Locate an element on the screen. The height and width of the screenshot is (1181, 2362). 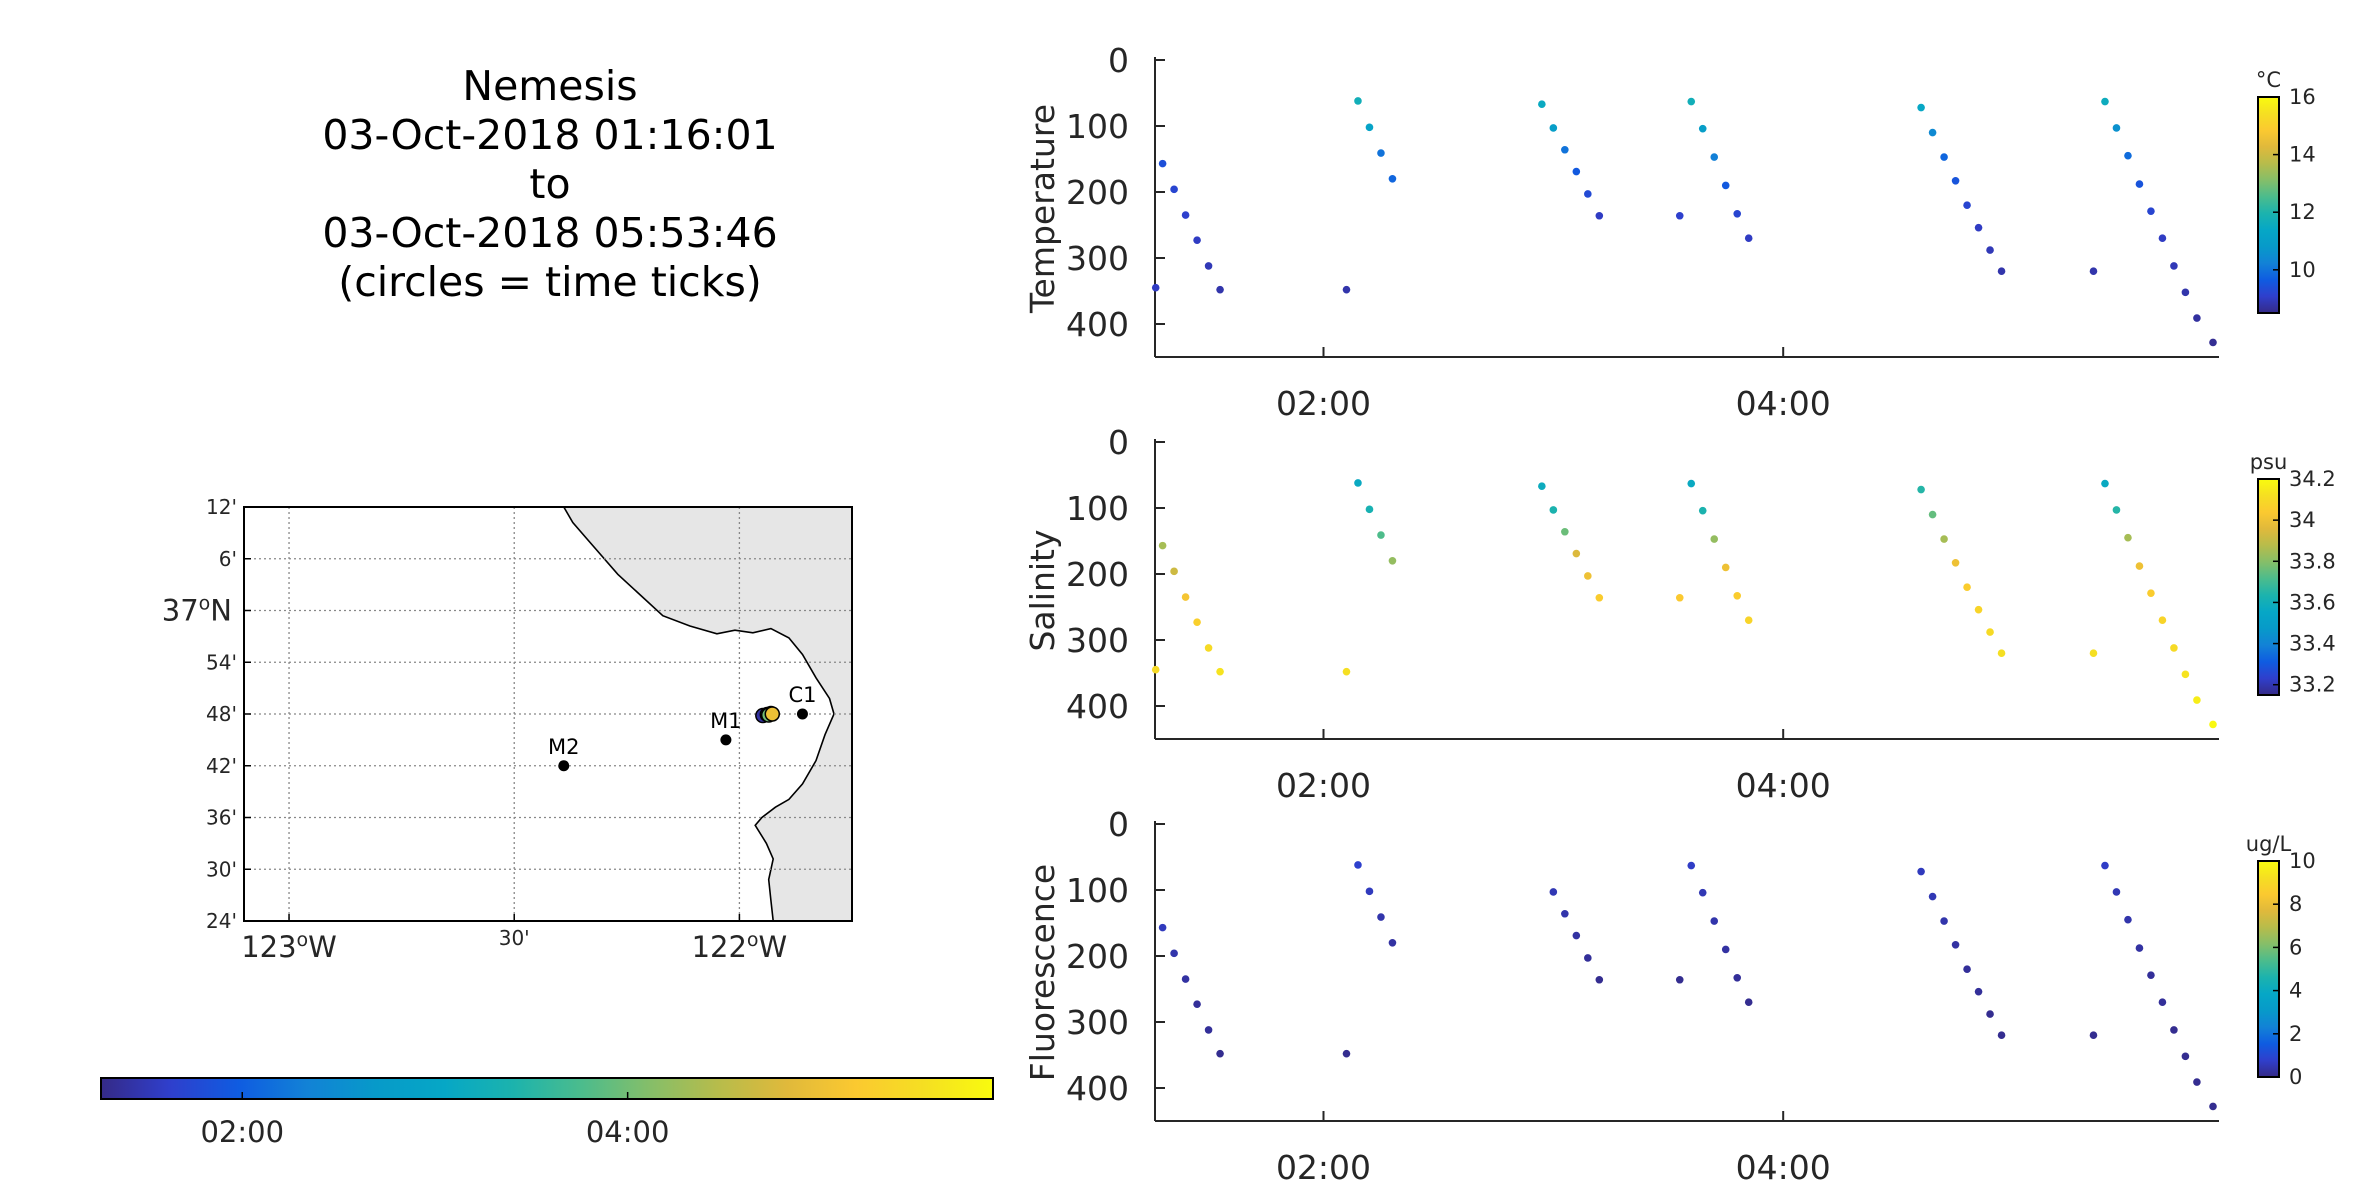
y-axis-label: Temperature is located at coordinates (1042, 209).